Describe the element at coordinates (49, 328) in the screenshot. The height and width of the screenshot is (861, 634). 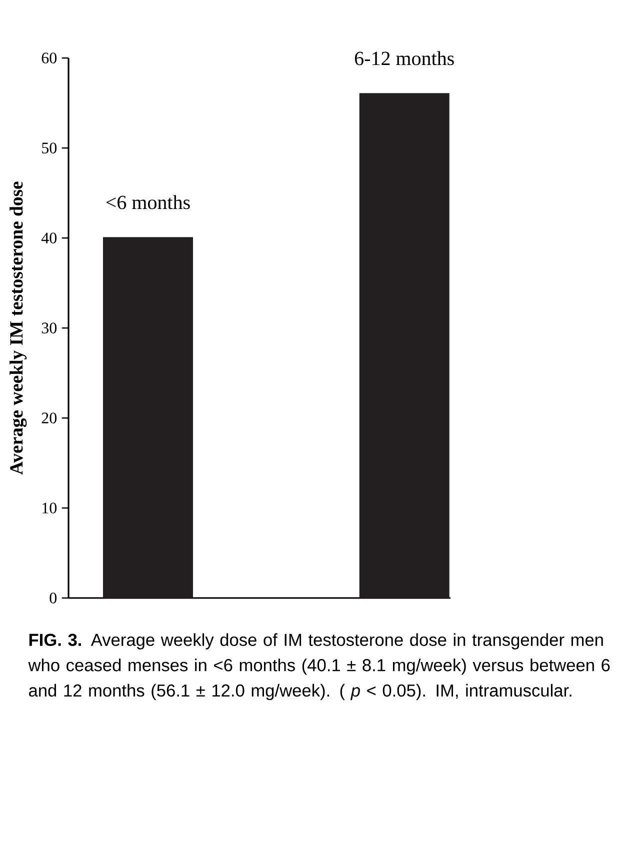
I see `y-tick-label: 30` at that location.